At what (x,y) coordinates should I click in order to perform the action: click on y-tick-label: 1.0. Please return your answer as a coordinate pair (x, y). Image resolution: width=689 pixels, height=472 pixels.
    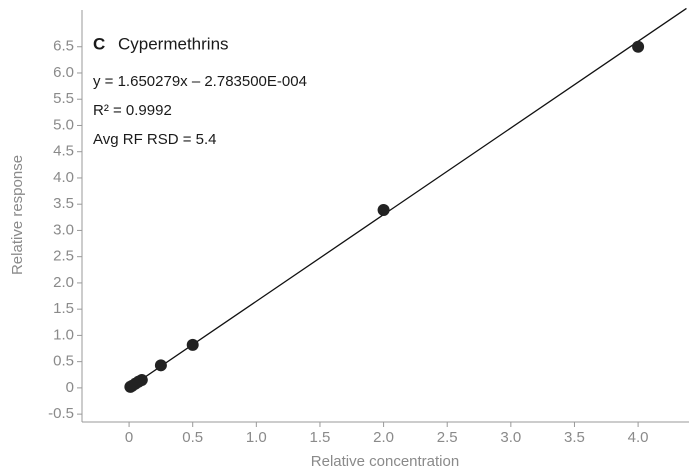
    Looking at the image, I should click on (63, 334).